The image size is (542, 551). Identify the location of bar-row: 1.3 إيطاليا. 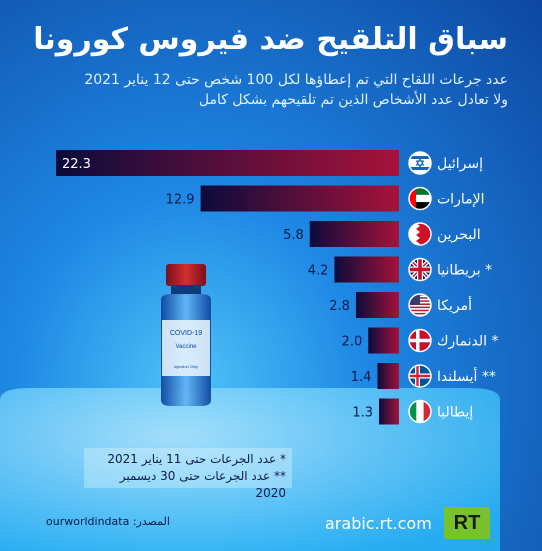
(412, 411).